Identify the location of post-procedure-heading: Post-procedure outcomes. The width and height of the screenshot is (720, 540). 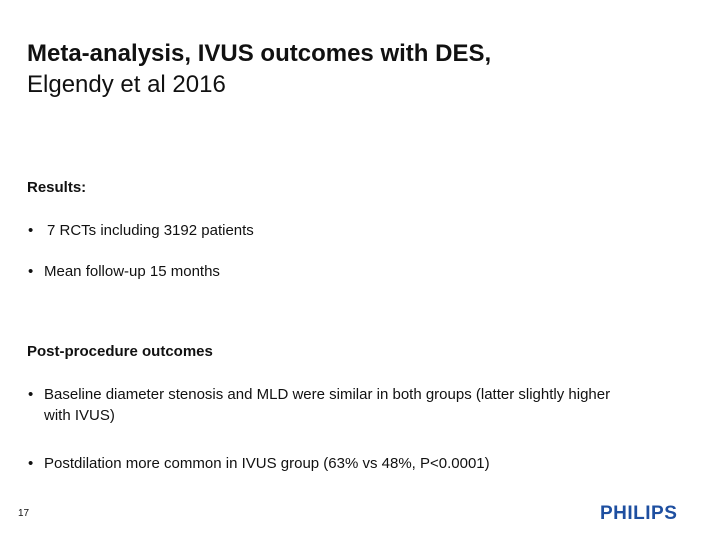
(120, 351).